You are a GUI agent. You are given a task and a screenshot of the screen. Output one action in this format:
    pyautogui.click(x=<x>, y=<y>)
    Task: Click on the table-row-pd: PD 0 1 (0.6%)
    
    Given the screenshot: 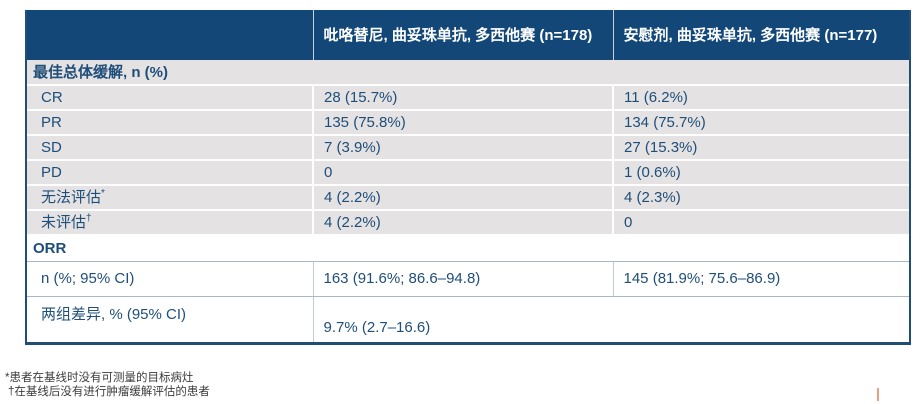 What is the action you would take?
    pyautogui.click(x=468, y=173)
    